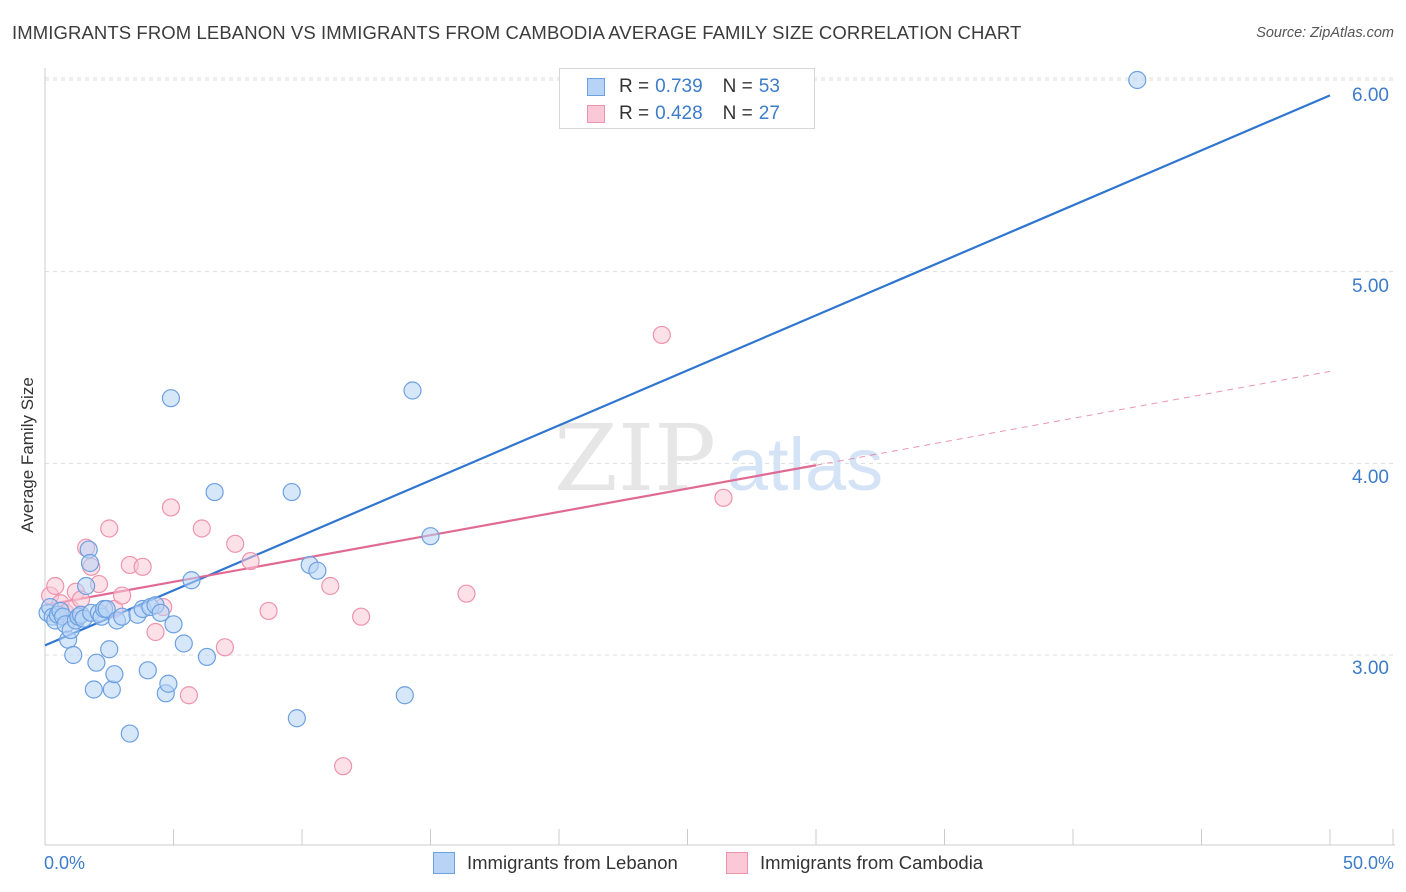 This screenshot has height=892, width=1406. What do you see at coordinates (872, 862) in the screenshot?
I see `series-label-cambodia: Immigrants from Cambodia` at bounding box center [872, 862].